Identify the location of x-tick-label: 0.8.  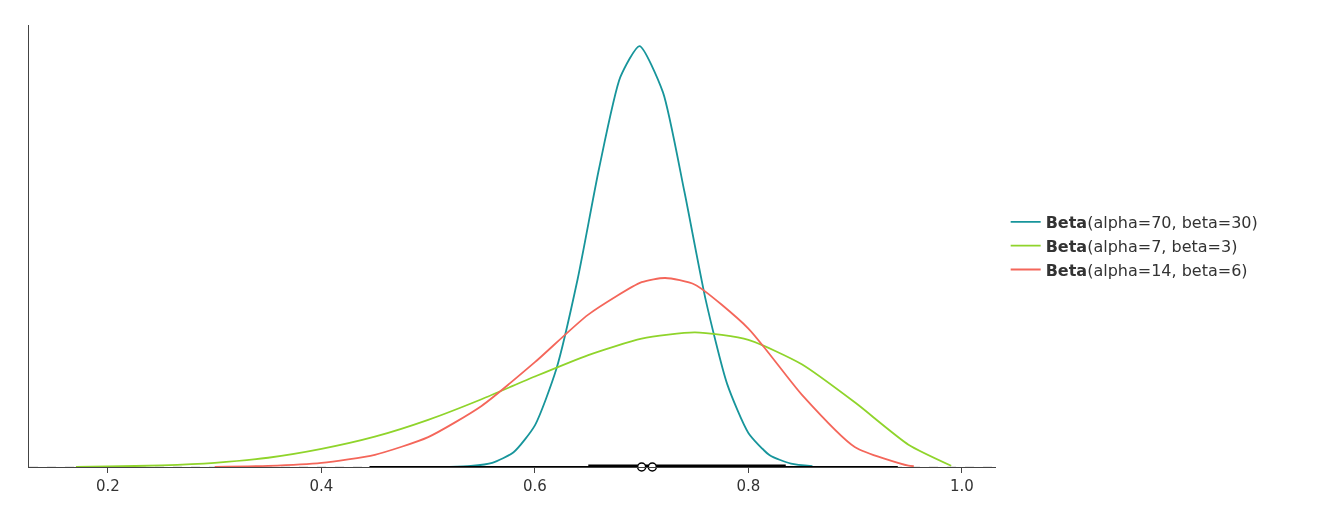
(748, 486).